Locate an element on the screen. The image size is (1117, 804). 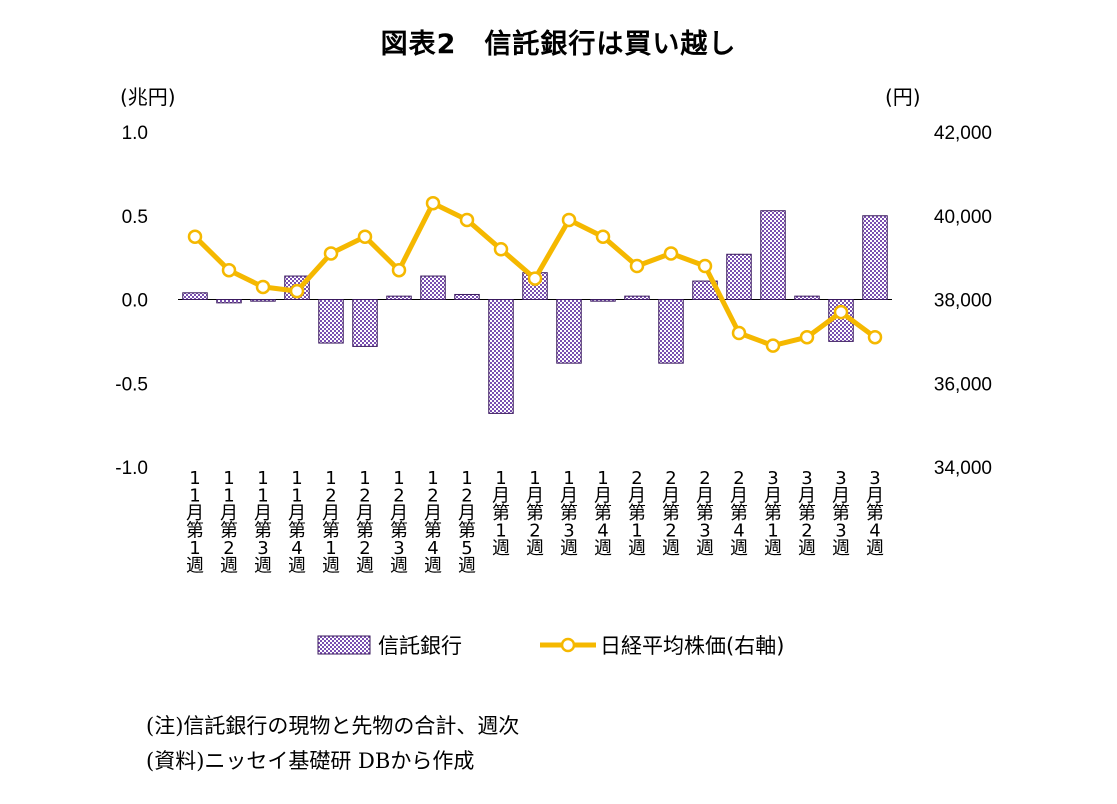
legend-bar-swatch is located at coordinates (344, 645).